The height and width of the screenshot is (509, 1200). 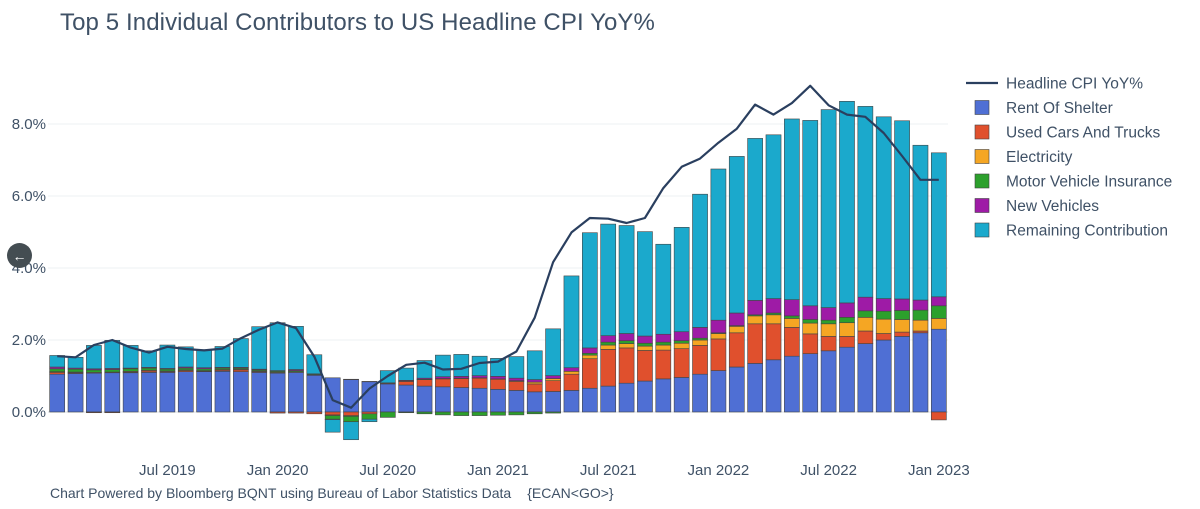 What do you see at coordinates (982, 132) in the screenshot?
I see `legend-swatch-used-cars-and-trucks` at bounding box center [982, 132].